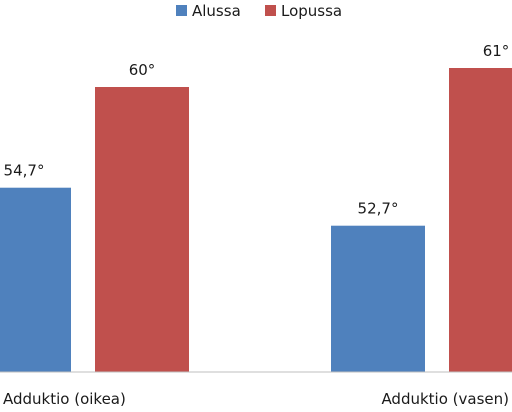 Image resolution: width=512 pixels, height=412 pixels. I want to click on legend: Alussa Lopussa, so click(259, 11).